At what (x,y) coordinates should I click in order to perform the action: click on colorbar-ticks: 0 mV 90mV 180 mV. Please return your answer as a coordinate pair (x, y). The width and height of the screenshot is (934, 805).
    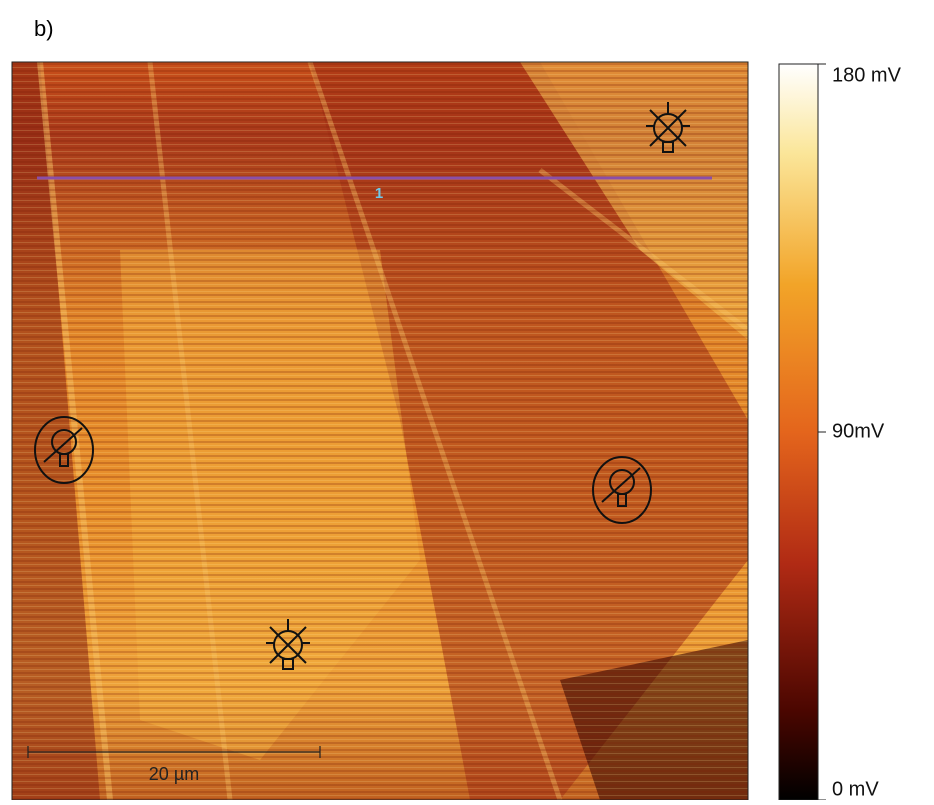
    Looking at the image, I should click on (860, 432).